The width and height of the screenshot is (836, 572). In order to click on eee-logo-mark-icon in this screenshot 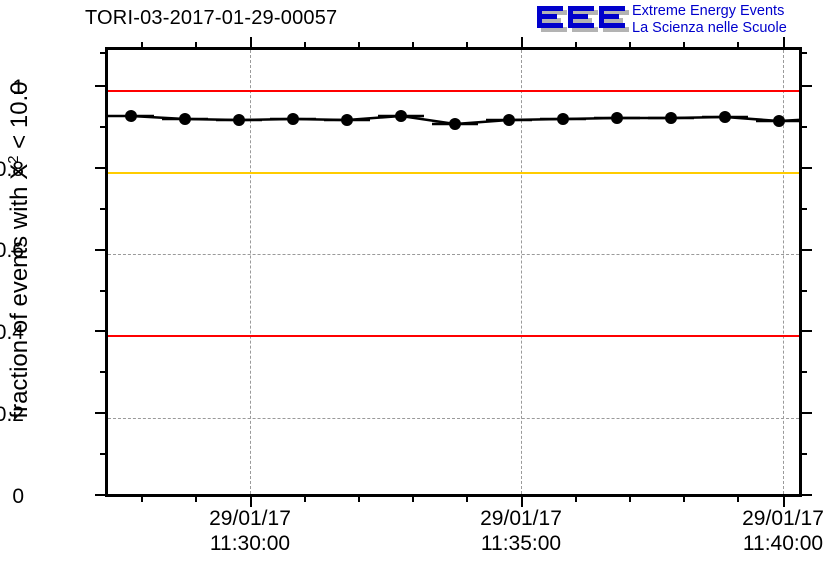, I will do `click(583, 19)`.